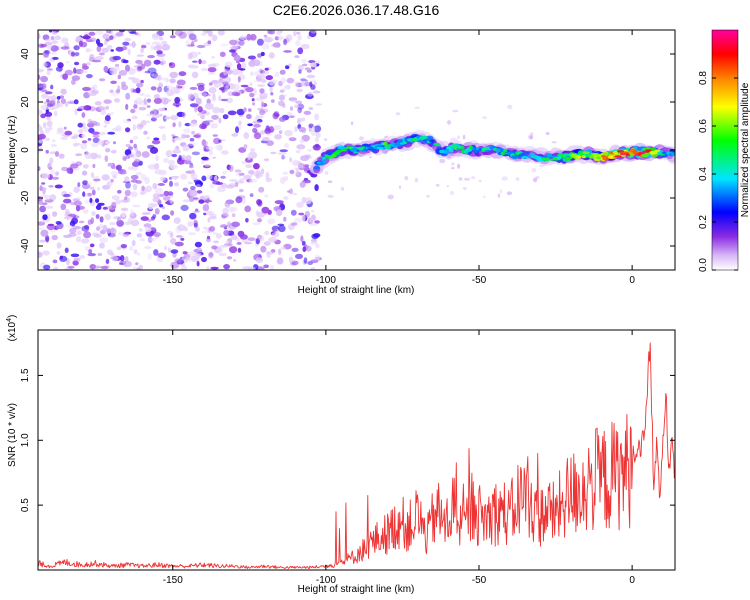  What do you see at coordinates (356, 10) in the screenshot?
I see `figure-title: C2E6.2026.036.17.48.G16` at bounding box center [356, 10].